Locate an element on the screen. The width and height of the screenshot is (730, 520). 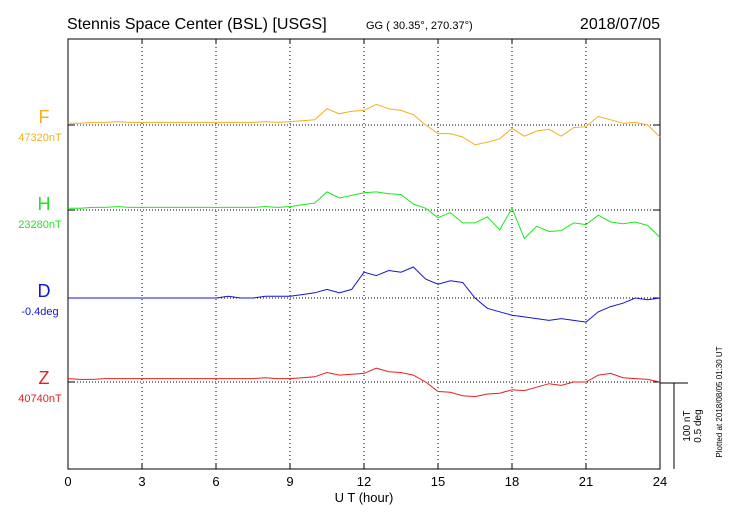
x-axis-label: U T (hour) is located at coordinates (364, 497).